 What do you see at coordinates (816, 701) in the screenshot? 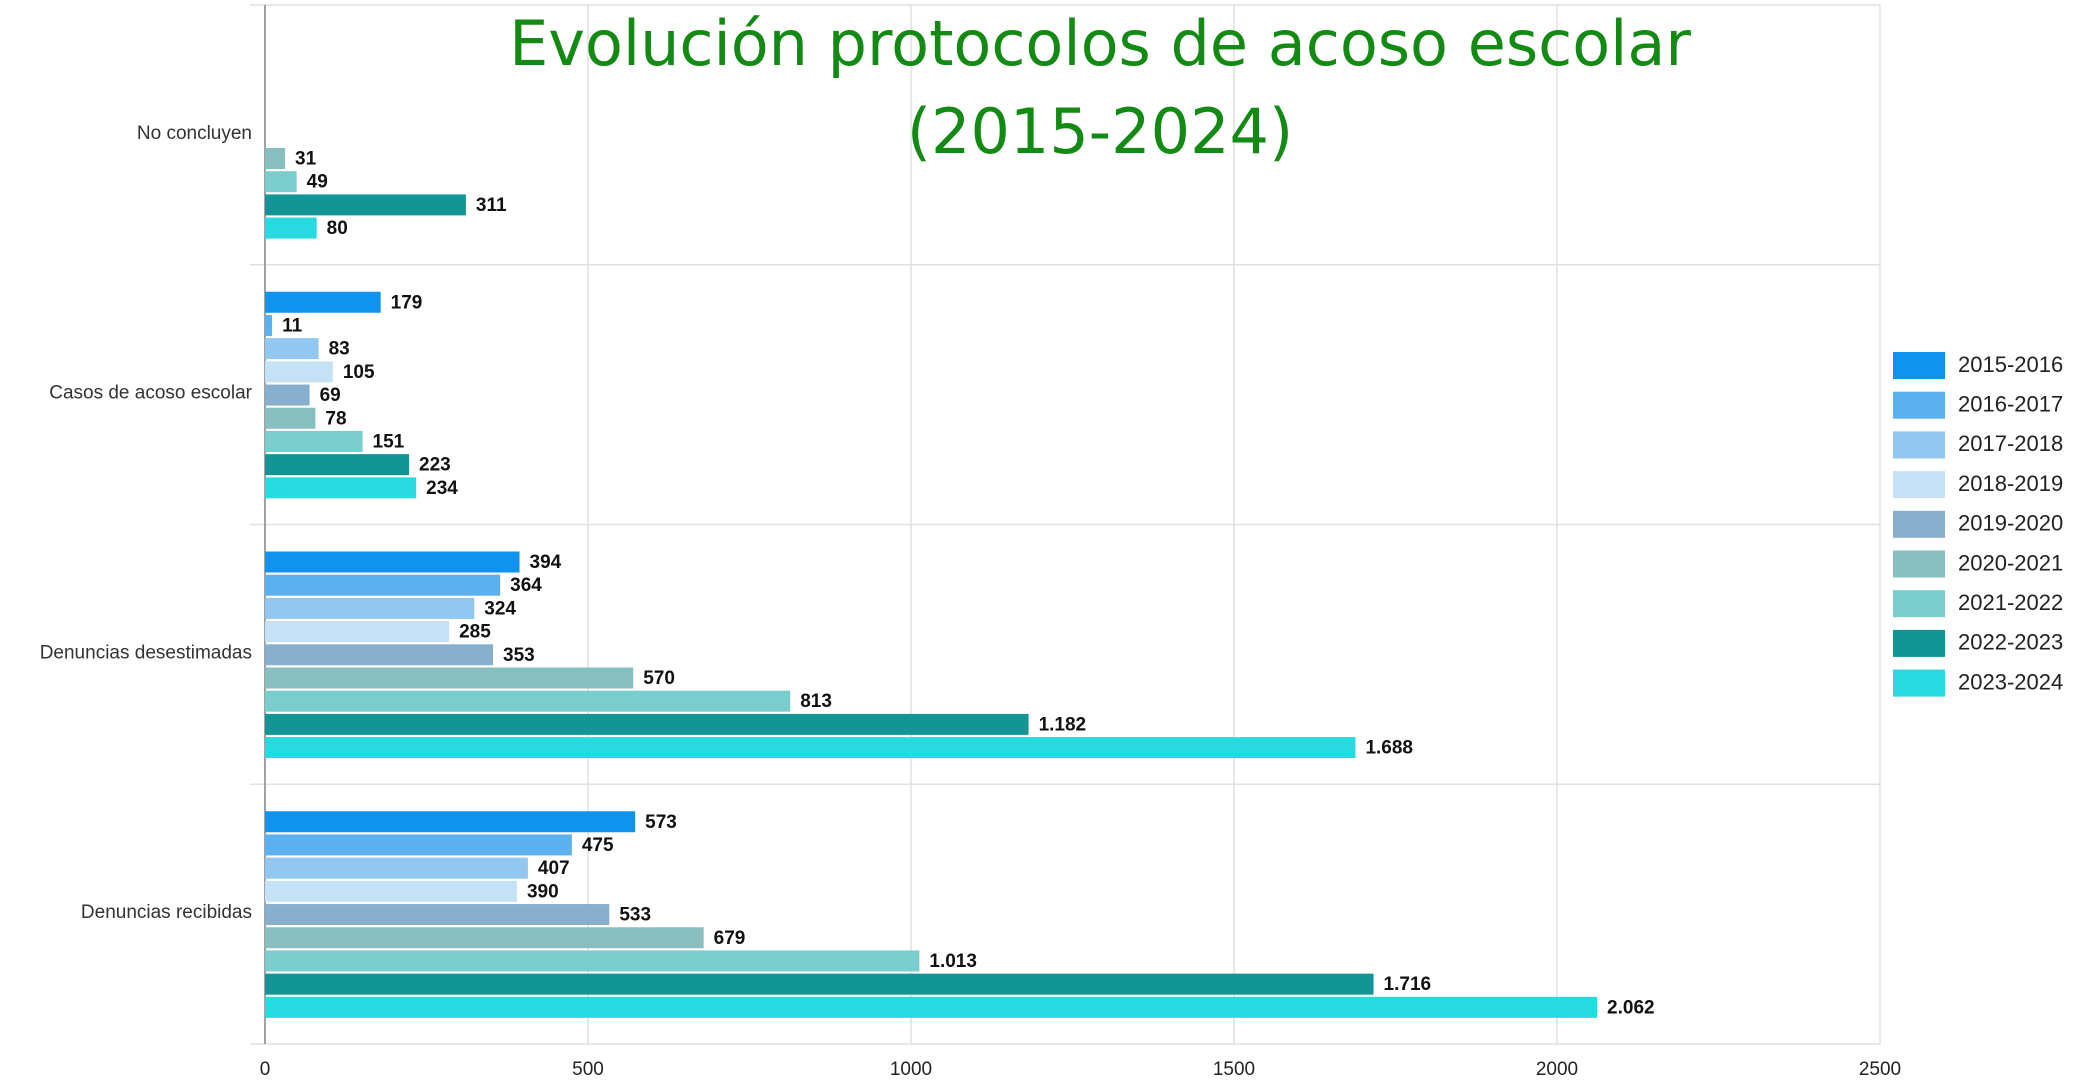
I see `value-label: 813` at bounding box center [816, 701].